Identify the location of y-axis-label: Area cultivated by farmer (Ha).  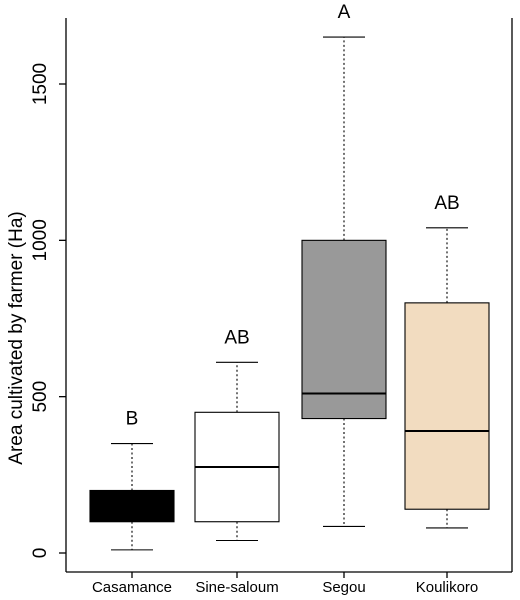
(16, 337).